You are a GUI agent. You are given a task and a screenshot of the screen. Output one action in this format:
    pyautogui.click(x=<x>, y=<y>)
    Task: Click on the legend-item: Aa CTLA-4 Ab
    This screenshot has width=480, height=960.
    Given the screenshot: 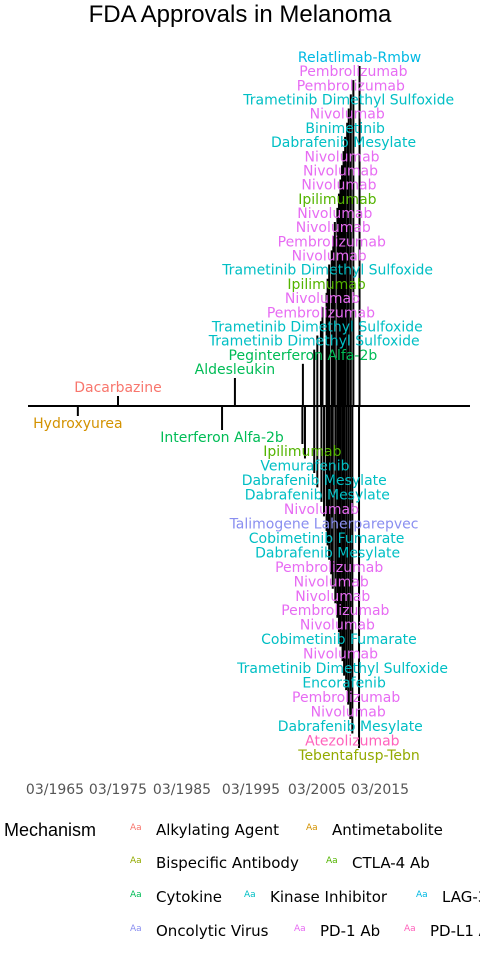 What is the action you would take?
    pyautogui.click(x=378, y=863)
    